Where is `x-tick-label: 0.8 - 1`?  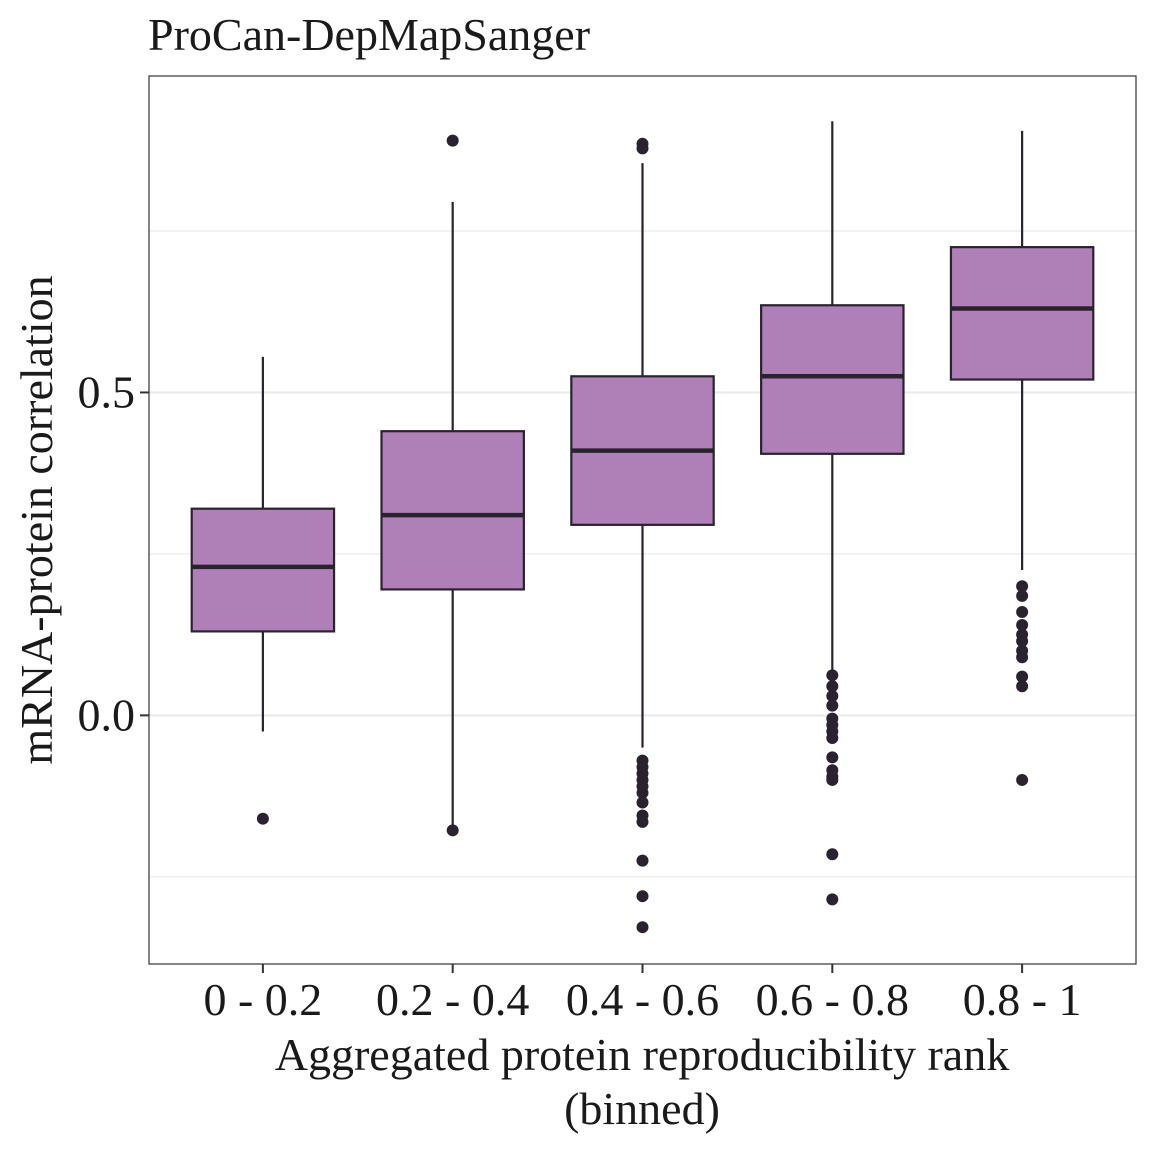 x-tick-label: 0.8 - 1 is located at coordinates (1022, 999).